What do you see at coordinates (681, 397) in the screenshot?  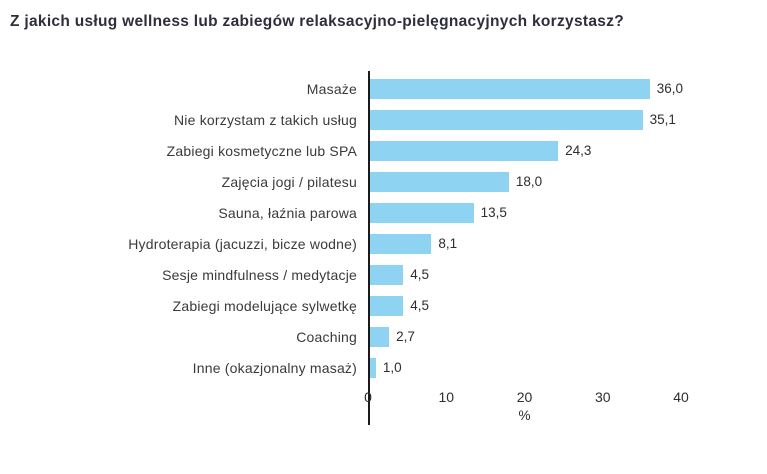 I see `x-tick-label: 40` at bounding box center [681, 397].